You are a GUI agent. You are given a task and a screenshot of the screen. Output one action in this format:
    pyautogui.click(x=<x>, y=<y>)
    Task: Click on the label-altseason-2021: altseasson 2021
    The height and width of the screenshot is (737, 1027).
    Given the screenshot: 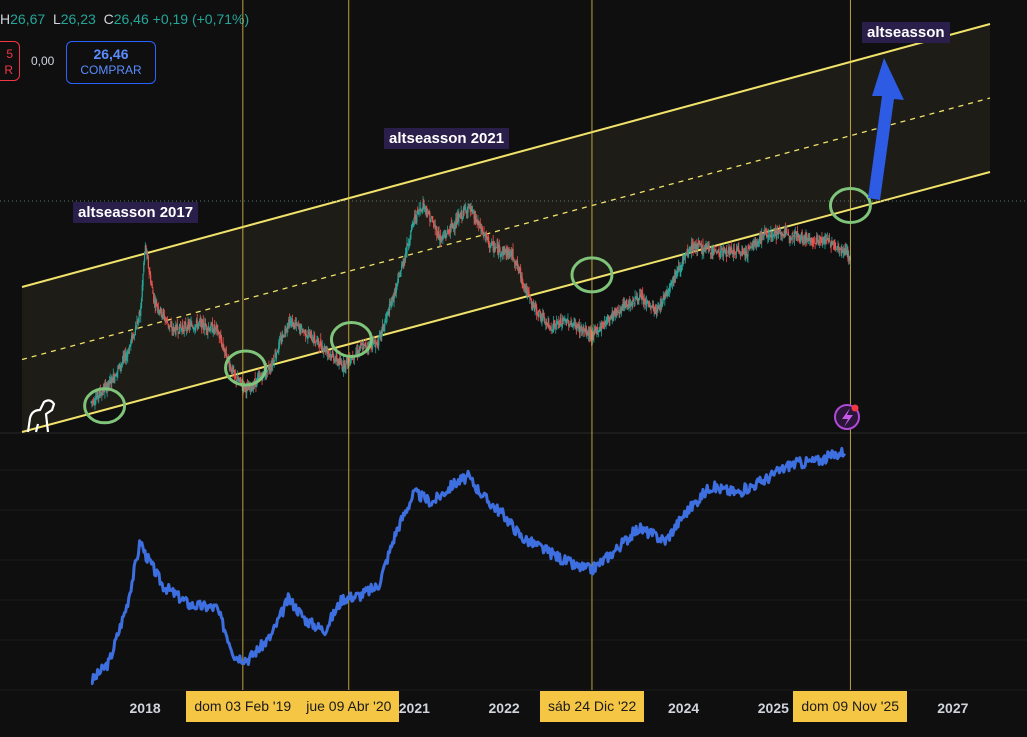 What is the action you would take?
    pyautogui.click(x=447, y=138)
    